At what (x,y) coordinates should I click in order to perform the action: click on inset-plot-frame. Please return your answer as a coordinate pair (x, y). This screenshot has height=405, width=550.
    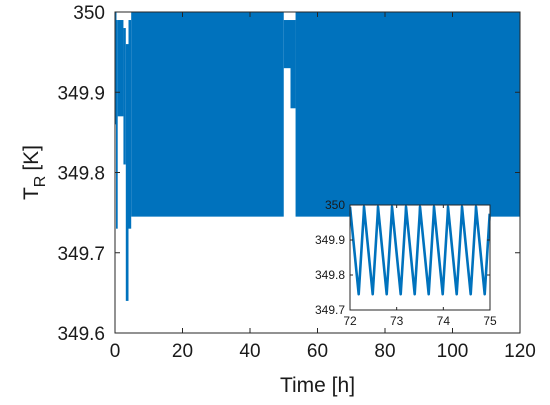
    Looking at the image, I should click on (420, 257).